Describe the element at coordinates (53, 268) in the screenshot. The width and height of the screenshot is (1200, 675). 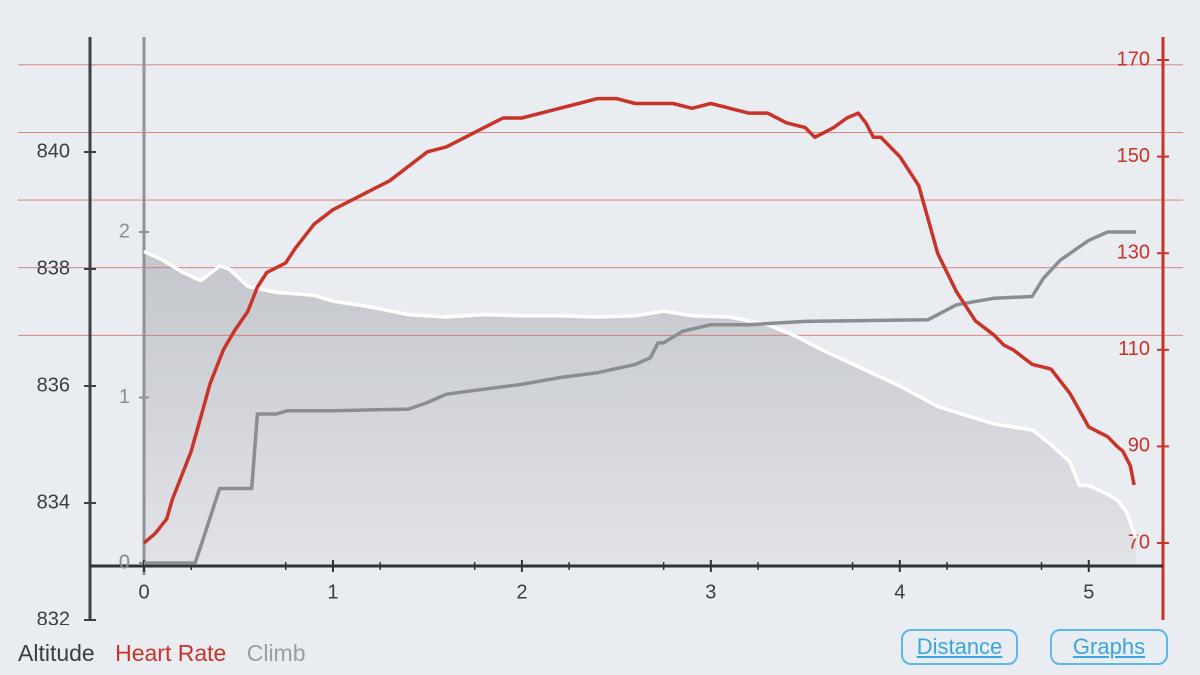
I see `altitude-tick-label: 838` at that location.